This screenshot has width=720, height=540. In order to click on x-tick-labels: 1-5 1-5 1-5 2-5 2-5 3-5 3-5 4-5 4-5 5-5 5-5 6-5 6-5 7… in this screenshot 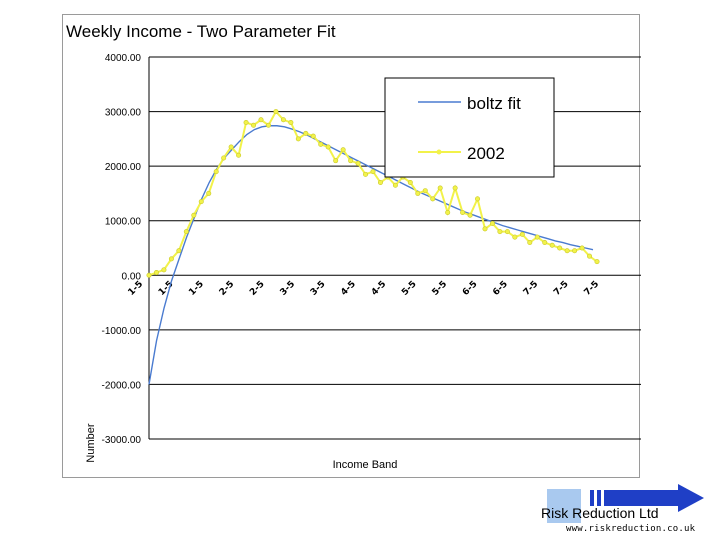, I will do `click(364, 288)`.